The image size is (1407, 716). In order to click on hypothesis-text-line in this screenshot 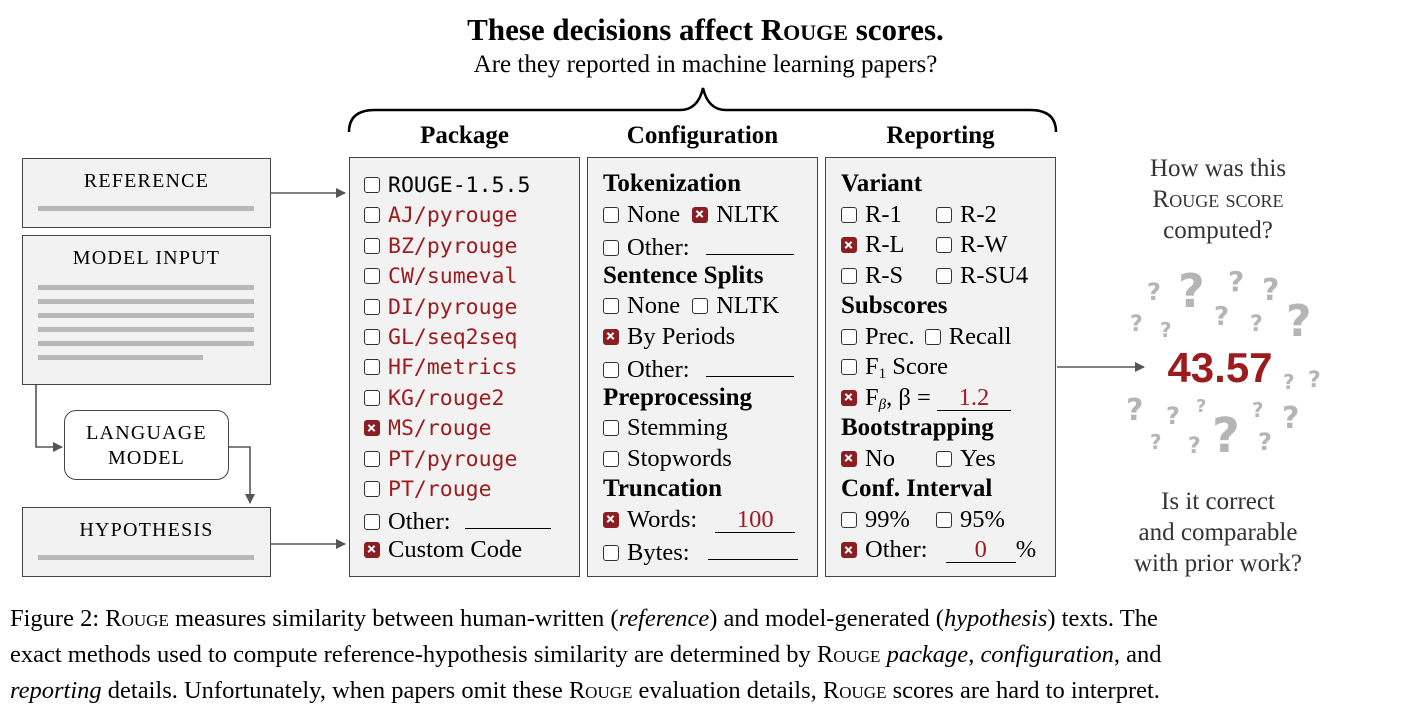, I will do `click(146, 557)`.